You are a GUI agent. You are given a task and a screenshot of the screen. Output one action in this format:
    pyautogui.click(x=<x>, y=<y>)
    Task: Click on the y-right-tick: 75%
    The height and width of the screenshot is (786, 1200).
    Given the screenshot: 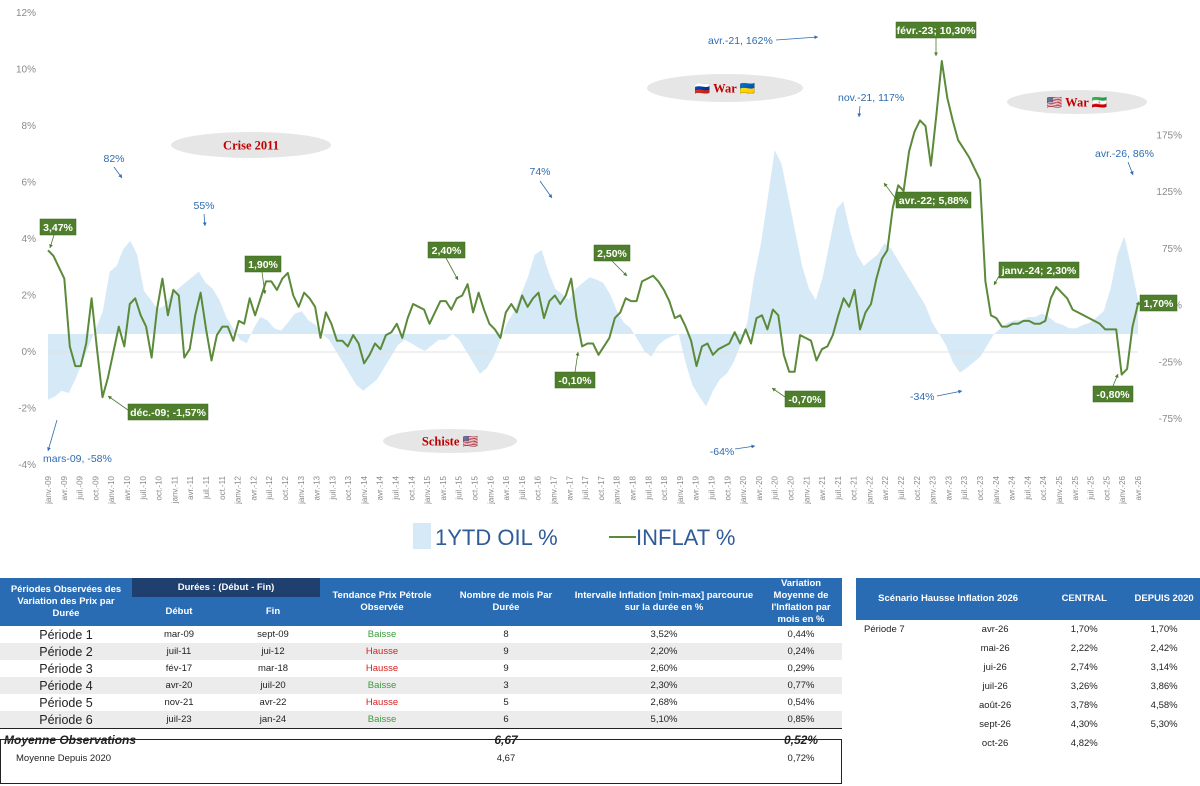 What is the action you would take?
    pyautogui.click(x=1172, y=249)
    